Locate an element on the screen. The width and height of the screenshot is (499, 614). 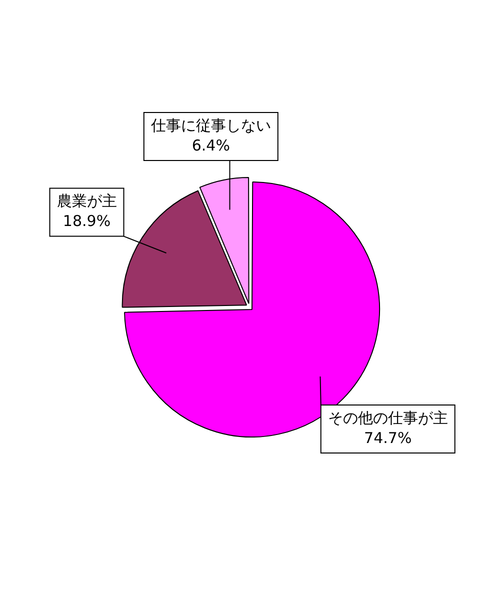
data-label: 18.9% is located at coordinates (86, 221).